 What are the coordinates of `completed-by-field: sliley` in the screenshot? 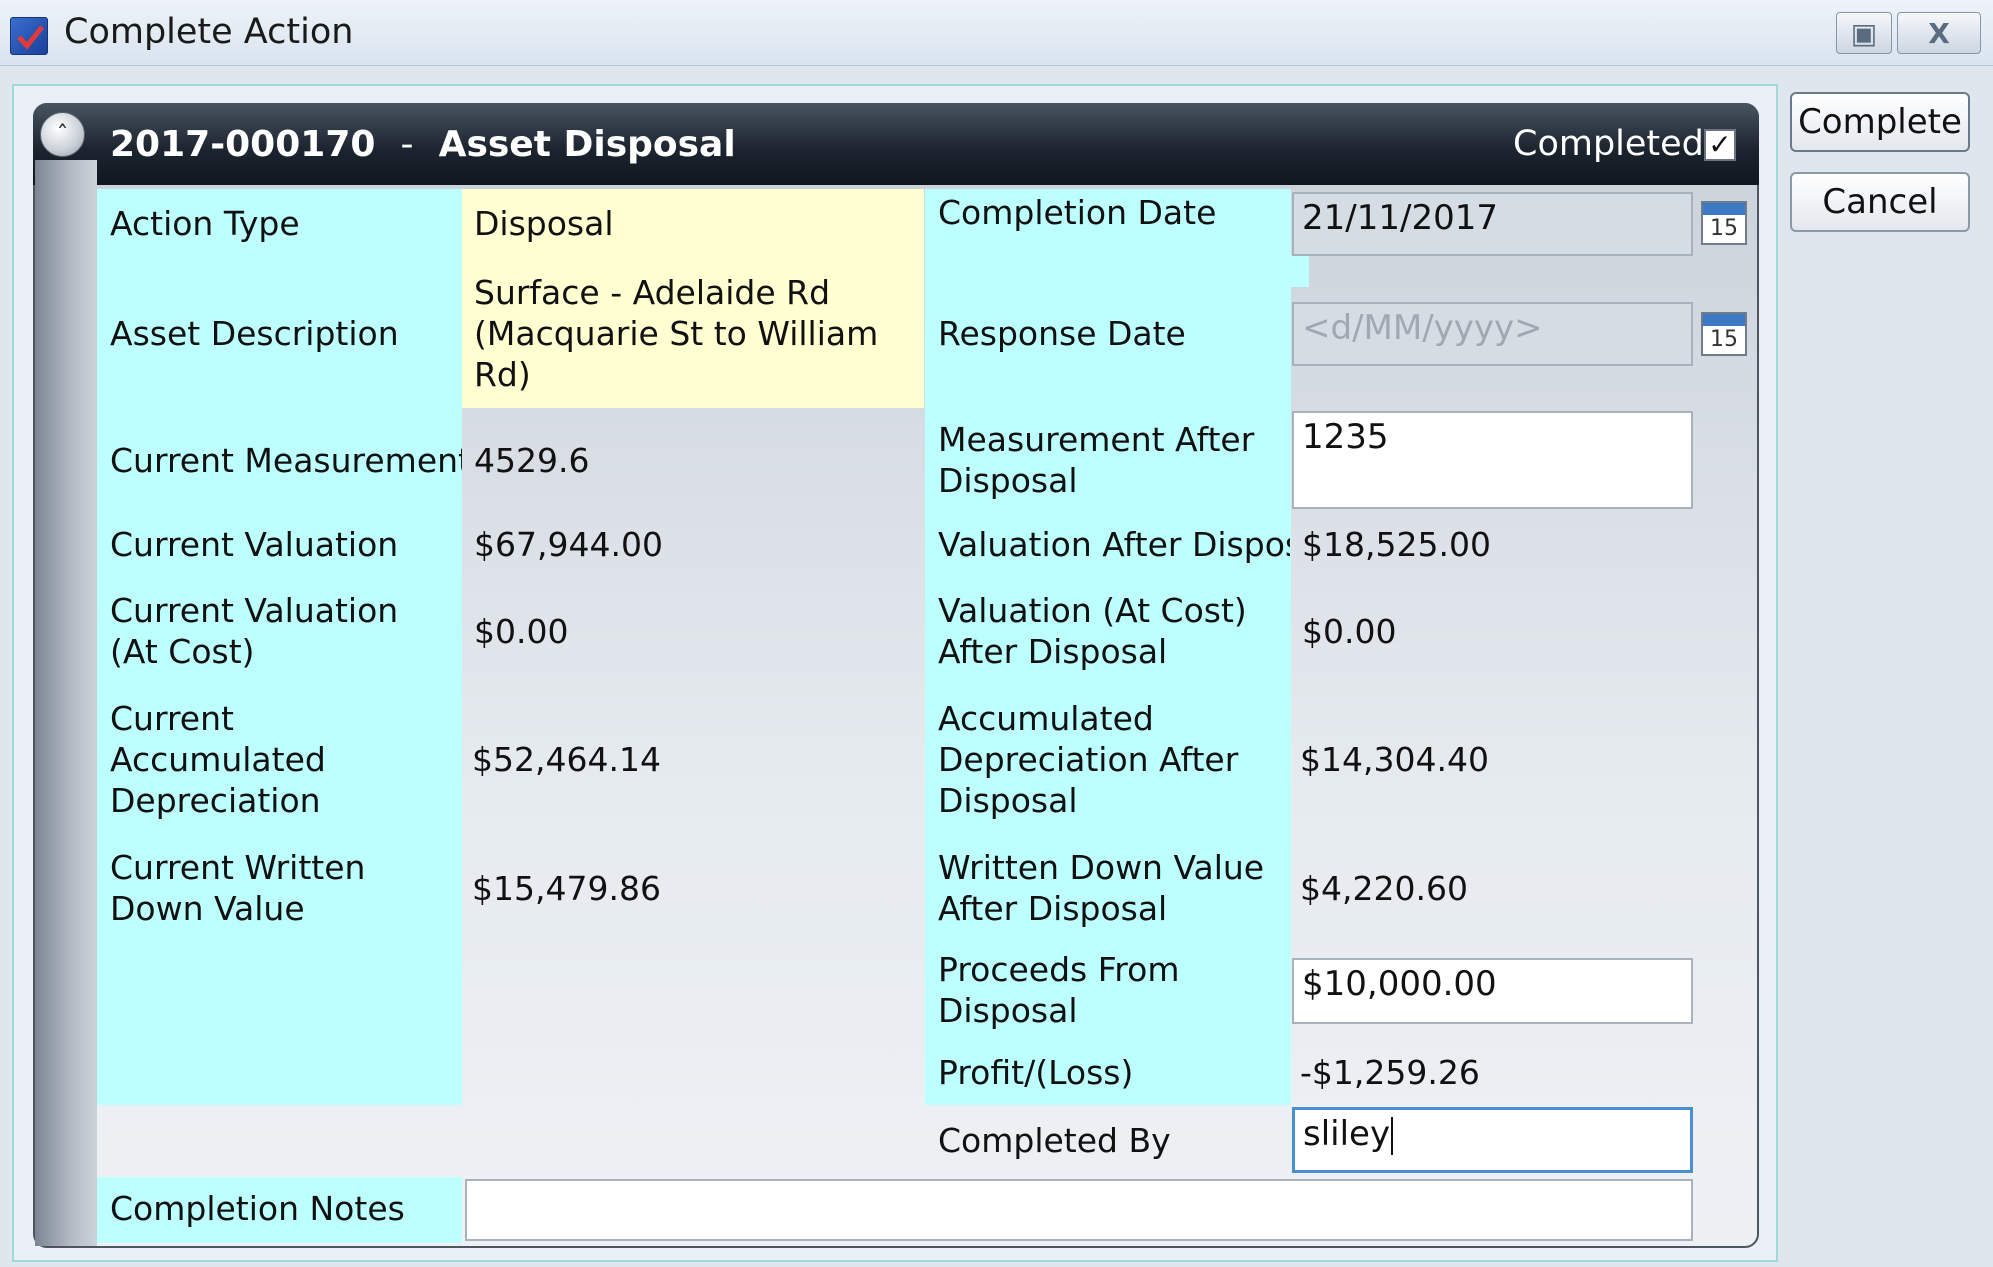 It's located at (1492, 1140).